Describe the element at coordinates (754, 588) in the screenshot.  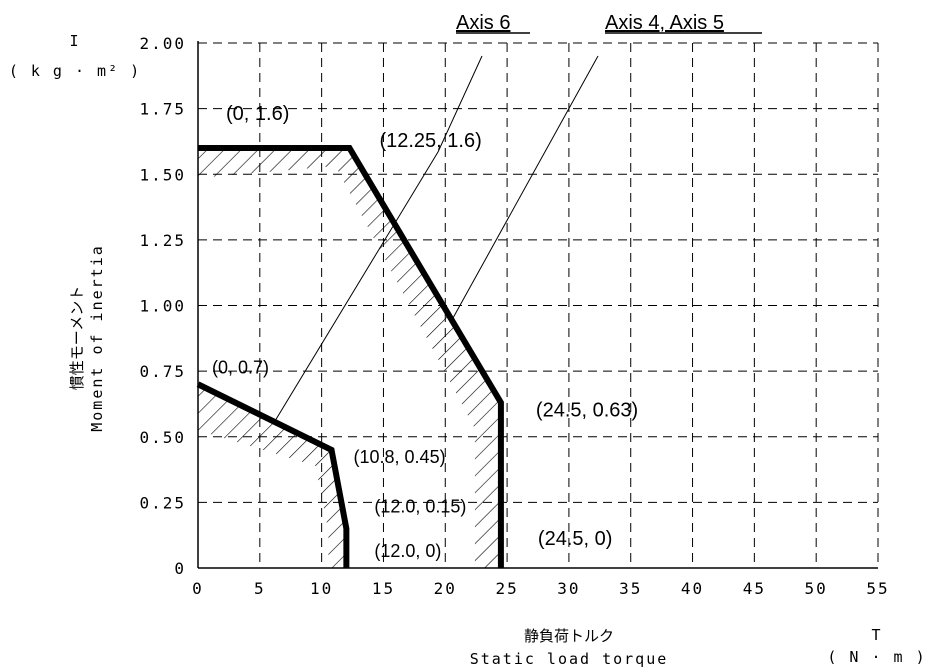
I see `x-tick-label: 45` at that location.